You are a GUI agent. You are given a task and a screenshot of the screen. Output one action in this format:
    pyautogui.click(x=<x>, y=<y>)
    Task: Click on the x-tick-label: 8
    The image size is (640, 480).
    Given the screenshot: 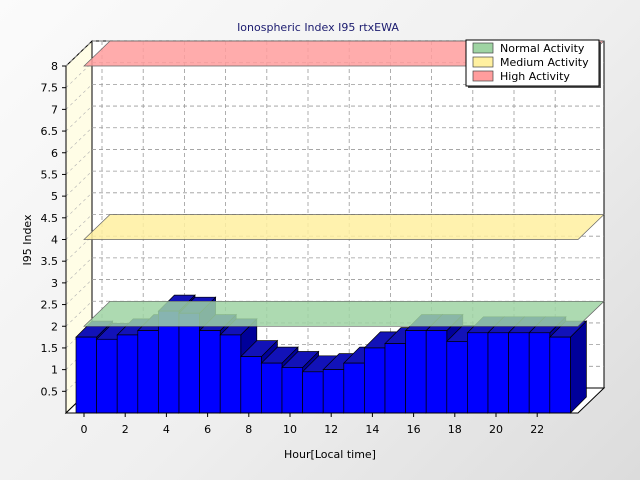 What is the action you would take?
    pyautogui.click(x=248, y=429)
    